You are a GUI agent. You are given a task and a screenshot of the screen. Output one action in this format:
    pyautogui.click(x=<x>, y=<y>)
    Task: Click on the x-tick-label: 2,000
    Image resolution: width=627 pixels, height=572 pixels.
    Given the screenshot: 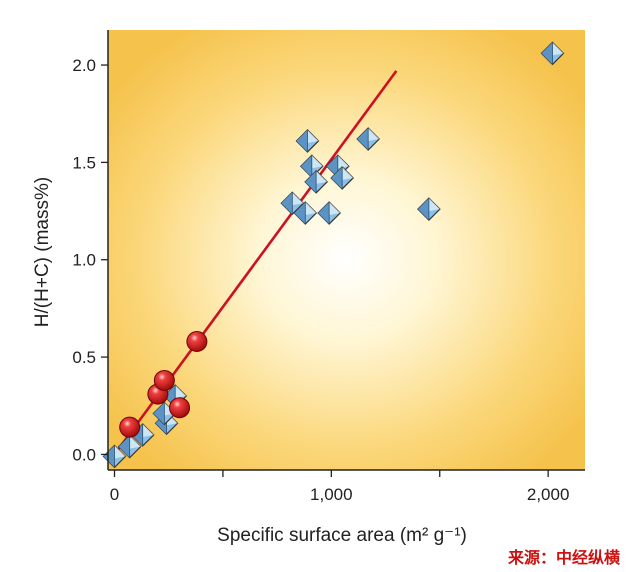 What is the action you would take?
    pyautogui.click(x=548, y=494)
    